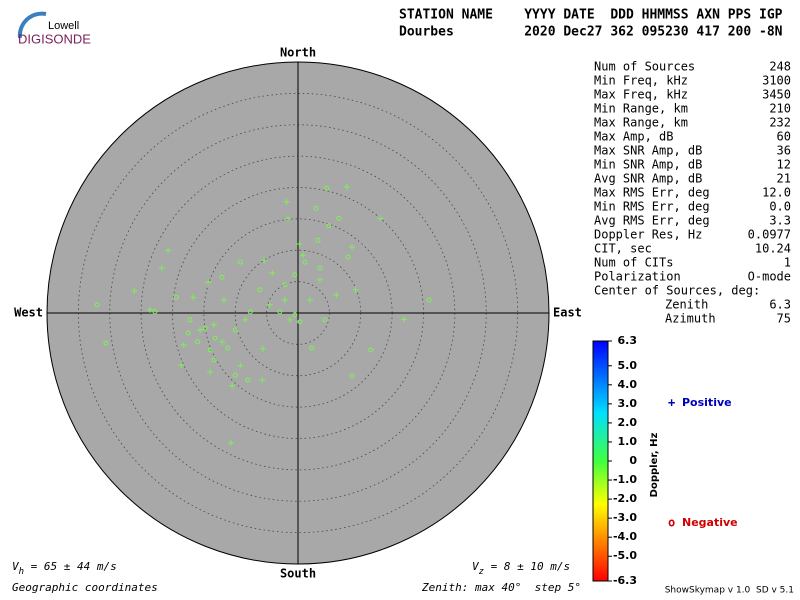  Describe the element at coordinates (633, 263) in the screenshot. I see `stat-label: Num of CITs` at that location.